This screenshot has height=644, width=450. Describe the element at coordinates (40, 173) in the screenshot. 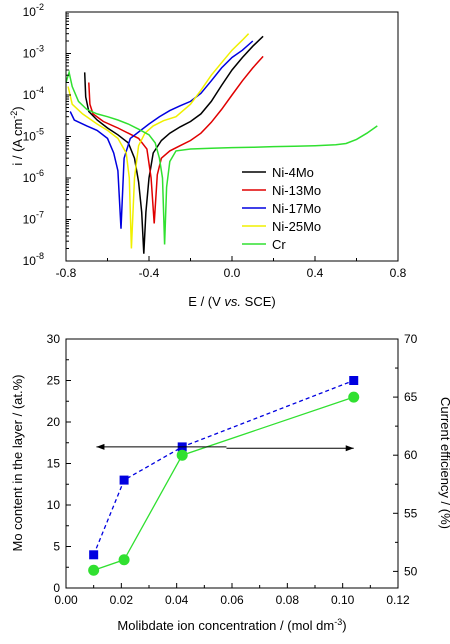

I see `y-tick-exponent: -6` at that location.